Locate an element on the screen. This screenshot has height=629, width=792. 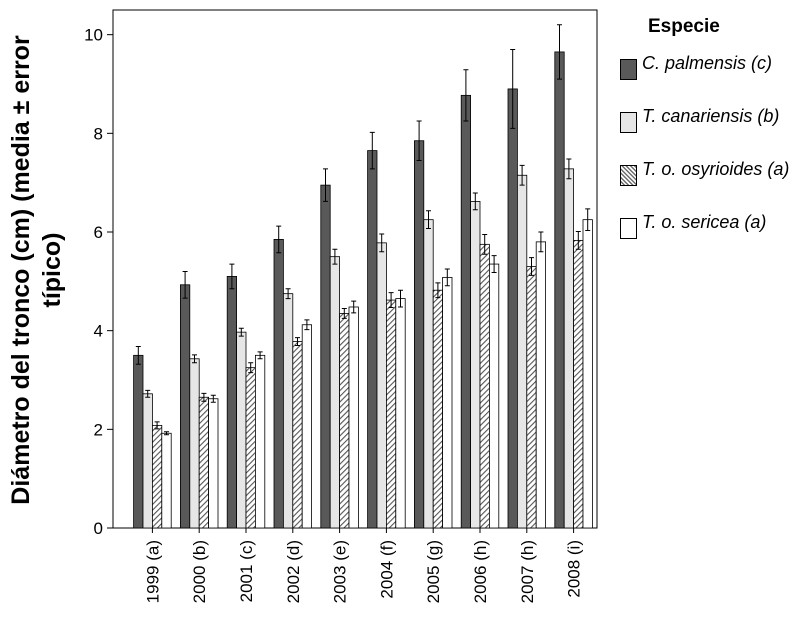
y-tick-label: 0 is located at coordinates (98, 528).